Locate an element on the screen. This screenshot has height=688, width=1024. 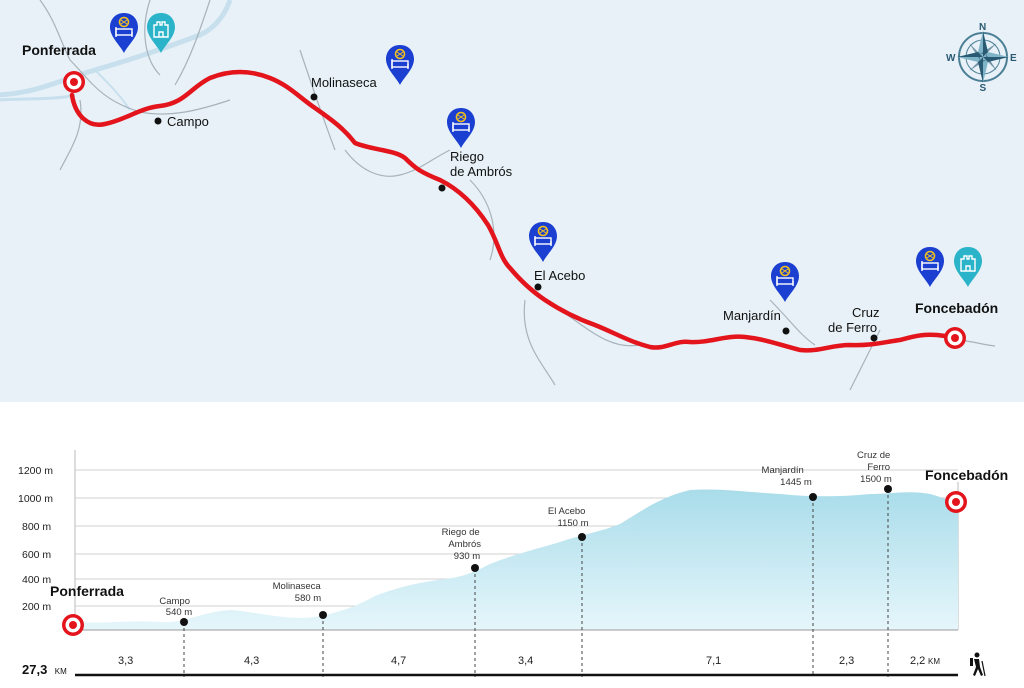
map-place-acebo: El Acebo is located at coordinates (559, 275).